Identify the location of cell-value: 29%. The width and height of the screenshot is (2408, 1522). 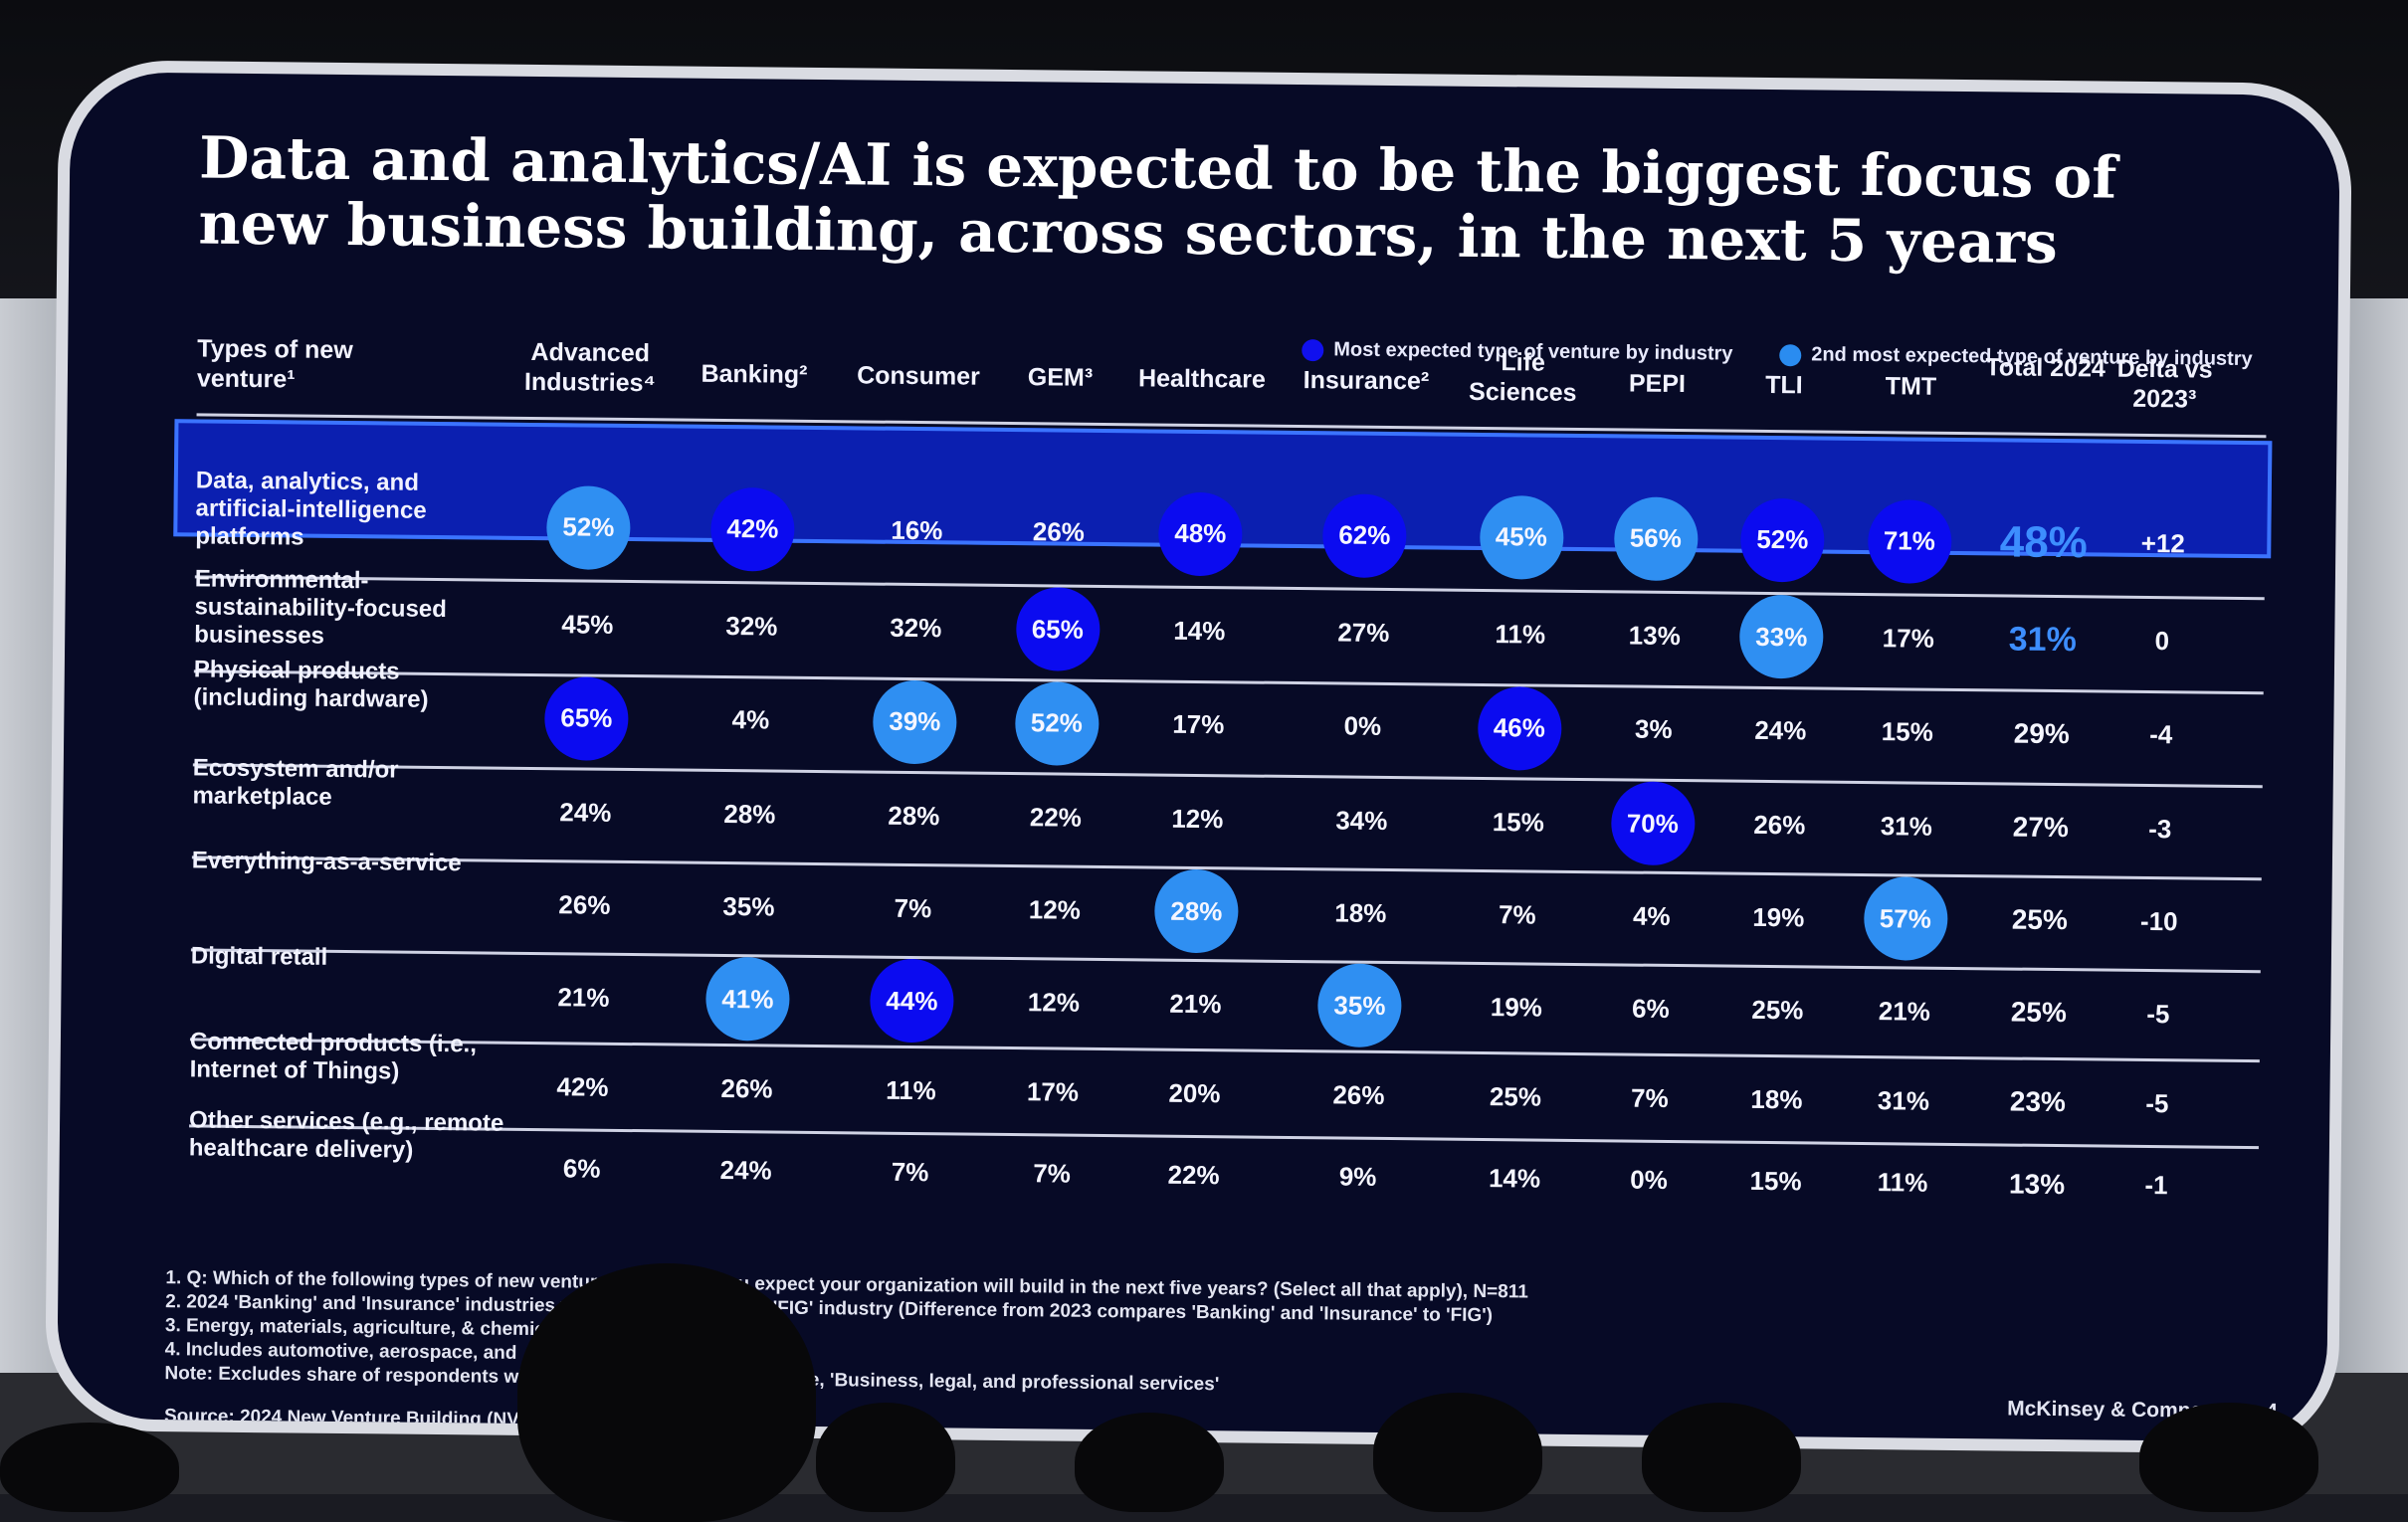
(2041, 733).